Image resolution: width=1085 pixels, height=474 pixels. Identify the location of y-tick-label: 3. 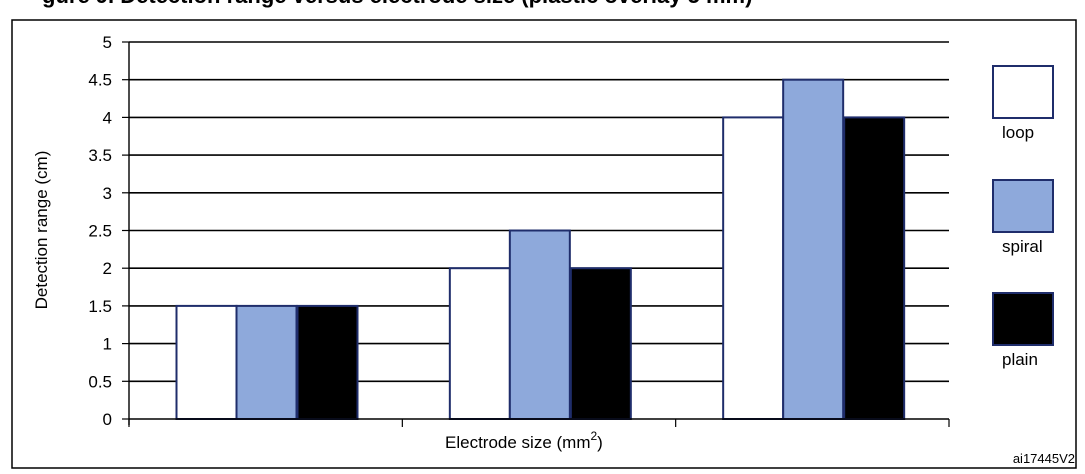
(107, 193).